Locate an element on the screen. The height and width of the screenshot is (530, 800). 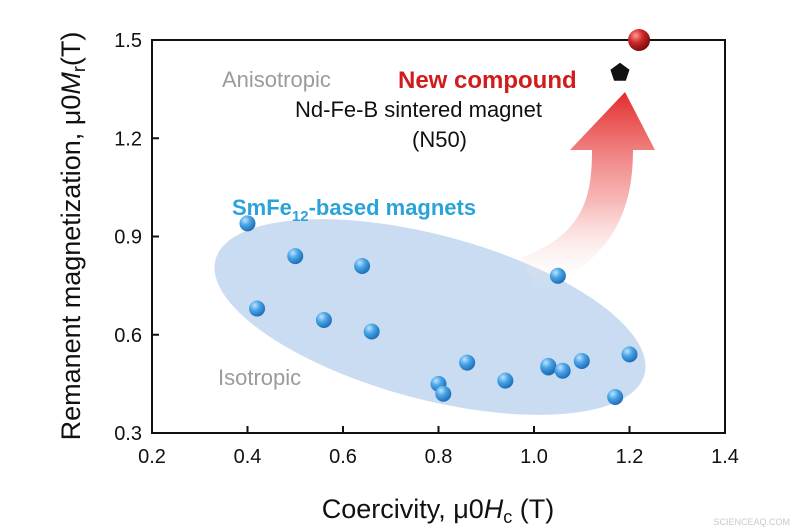
x-axis-title: Coercivity, μ0Hc (T) is located at coordinates (438, 510).